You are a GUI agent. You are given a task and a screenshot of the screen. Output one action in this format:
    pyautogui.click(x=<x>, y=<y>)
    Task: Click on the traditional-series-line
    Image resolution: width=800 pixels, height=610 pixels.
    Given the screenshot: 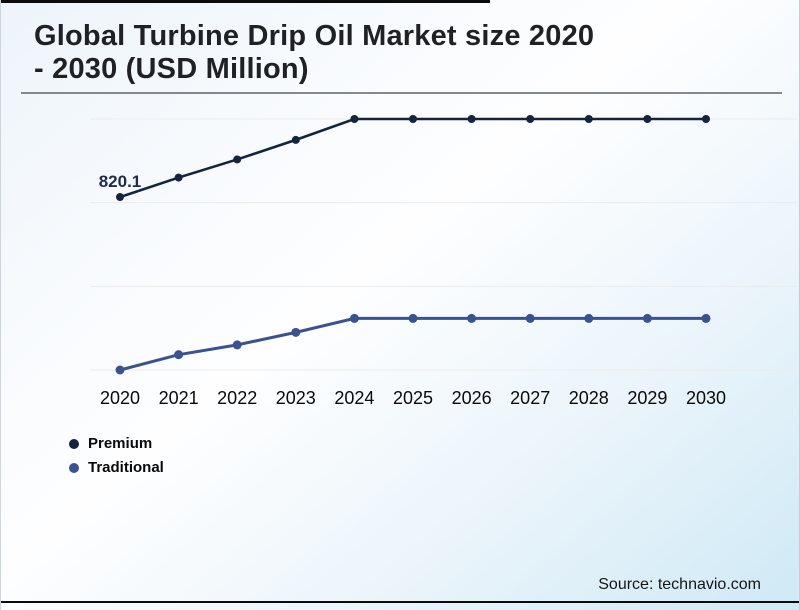 What is the action you would take?
    pyautogui.click(x=412, y=344)
    